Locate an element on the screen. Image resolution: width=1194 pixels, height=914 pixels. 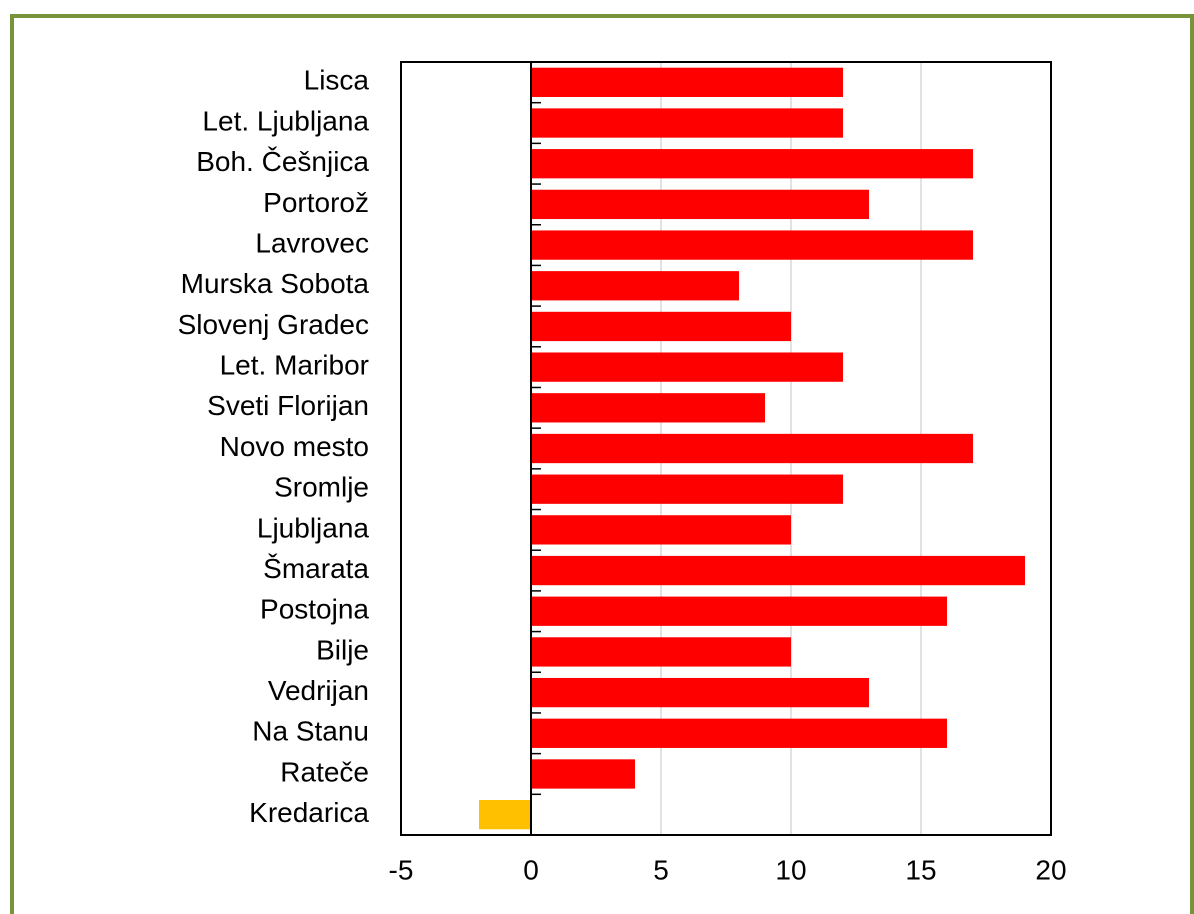
y-tick-label: Let. Ljubljana is located at coordinates (285, 120).